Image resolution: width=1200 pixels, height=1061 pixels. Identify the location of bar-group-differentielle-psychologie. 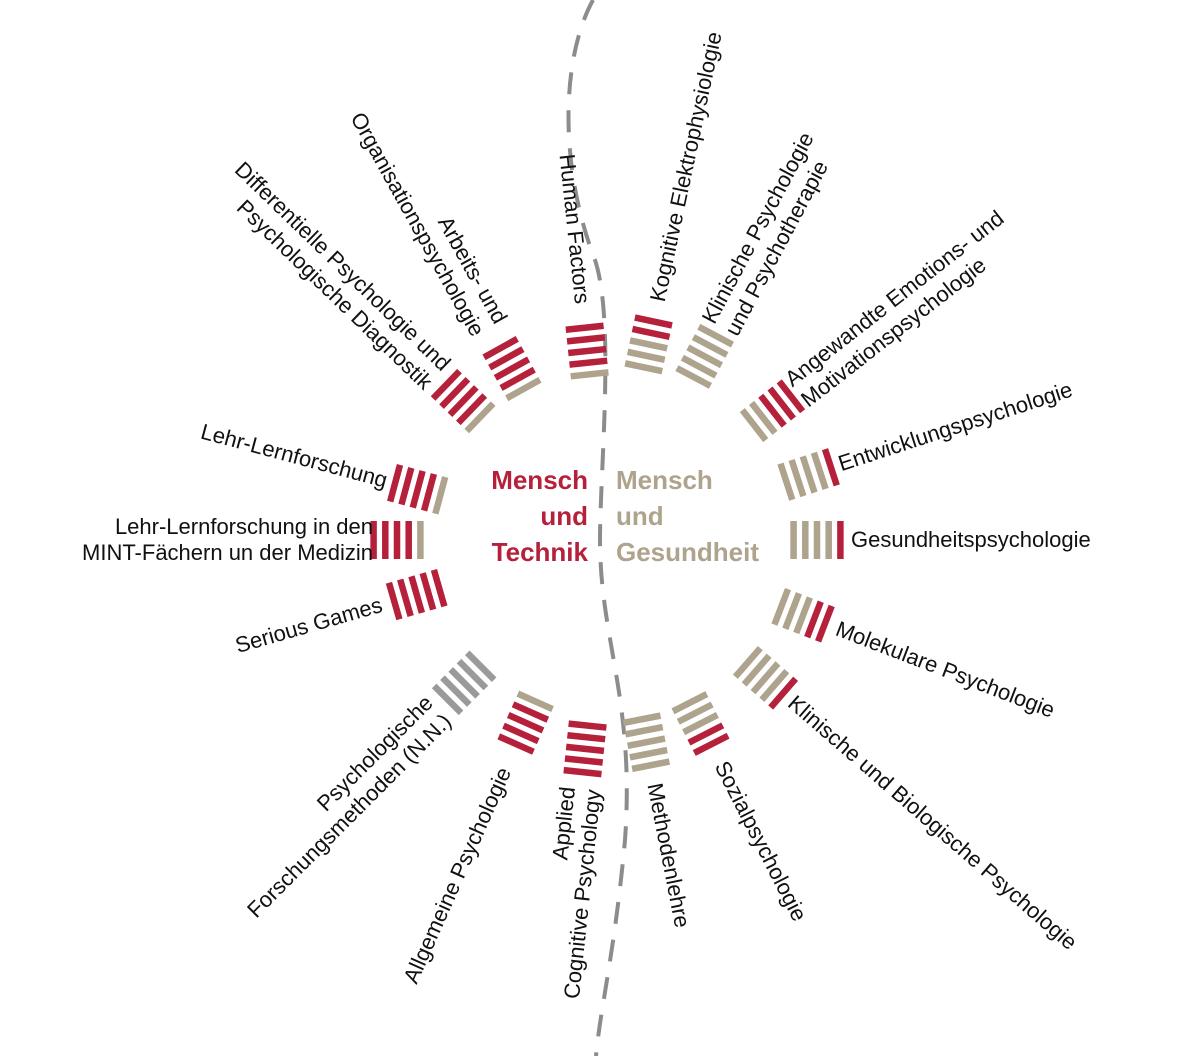
(463, 401).